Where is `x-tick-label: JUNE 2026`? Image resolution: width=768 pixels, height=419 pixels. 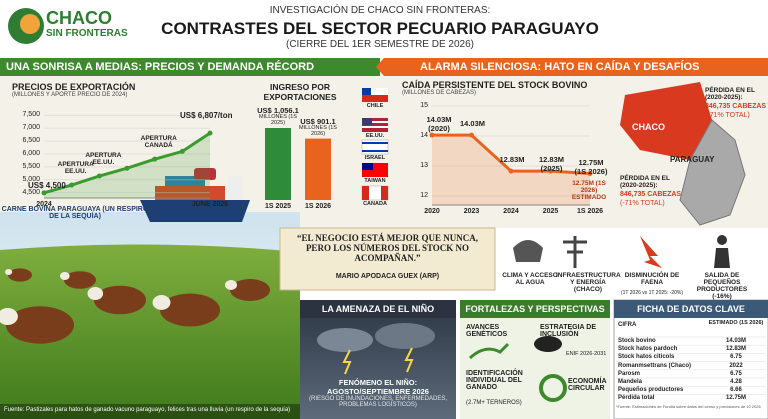
x-tick-label: JUNE 2026 is located at coordinates (210, 204).